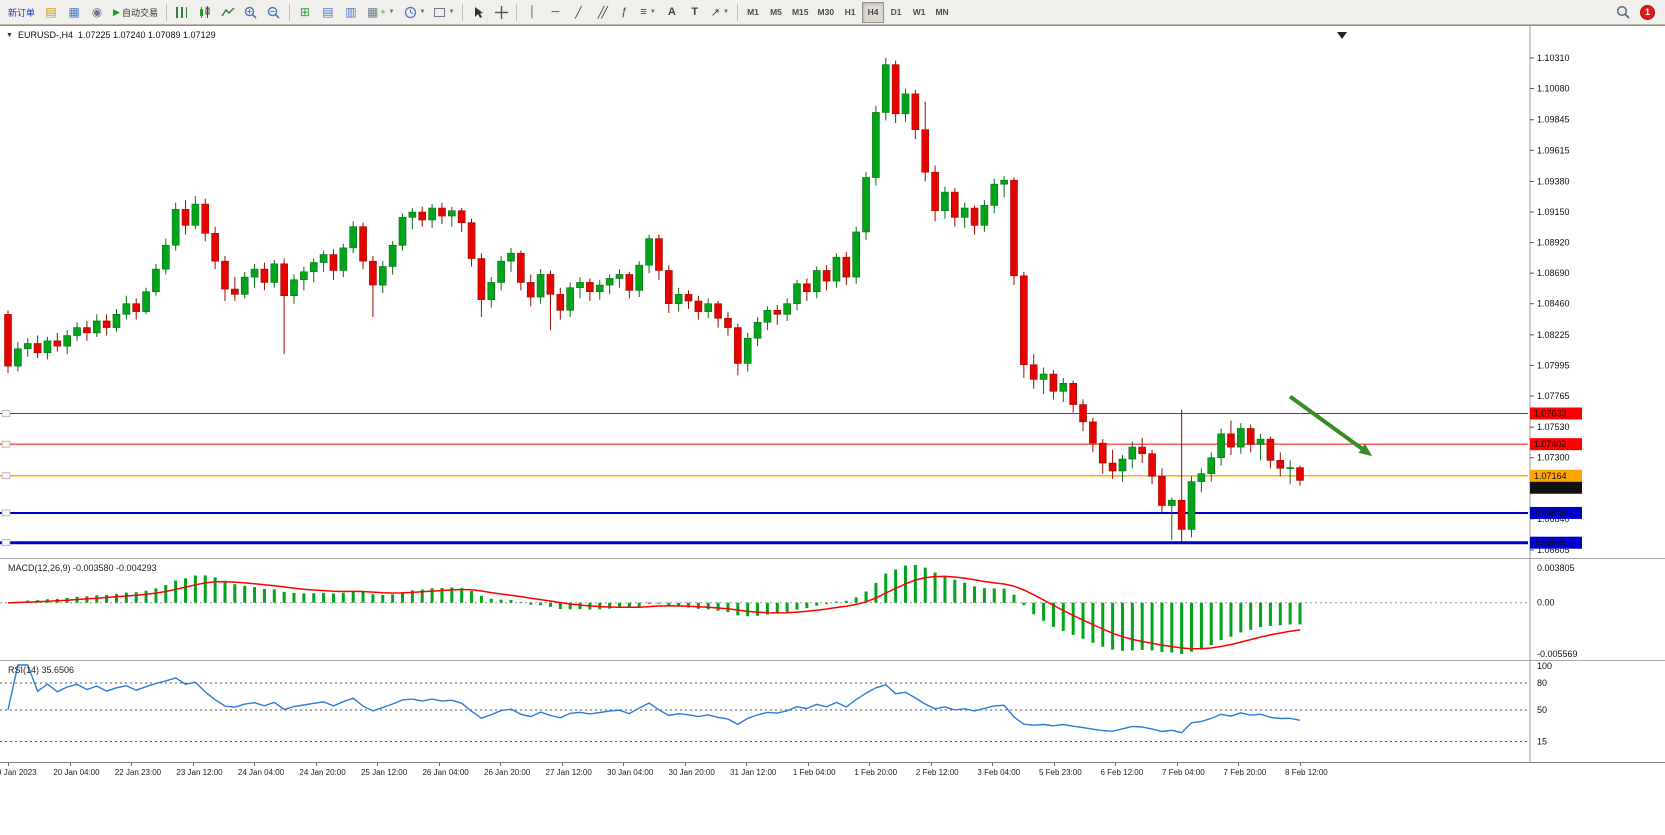  What do you see at coordinates (695, 12) in the screenshot?
I see `text-label-tool-button: T` at bounding box center [695, 12].